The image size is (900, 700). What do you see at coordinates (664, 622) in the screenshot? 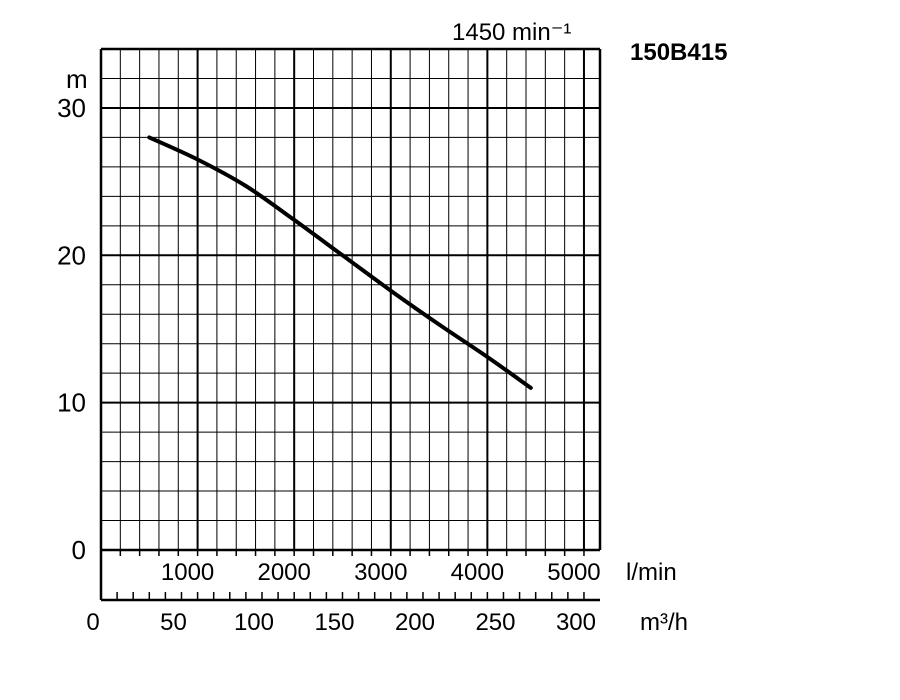
I see `x-axis-m3h-unit: m³/h` at bounding box center [664, 622].